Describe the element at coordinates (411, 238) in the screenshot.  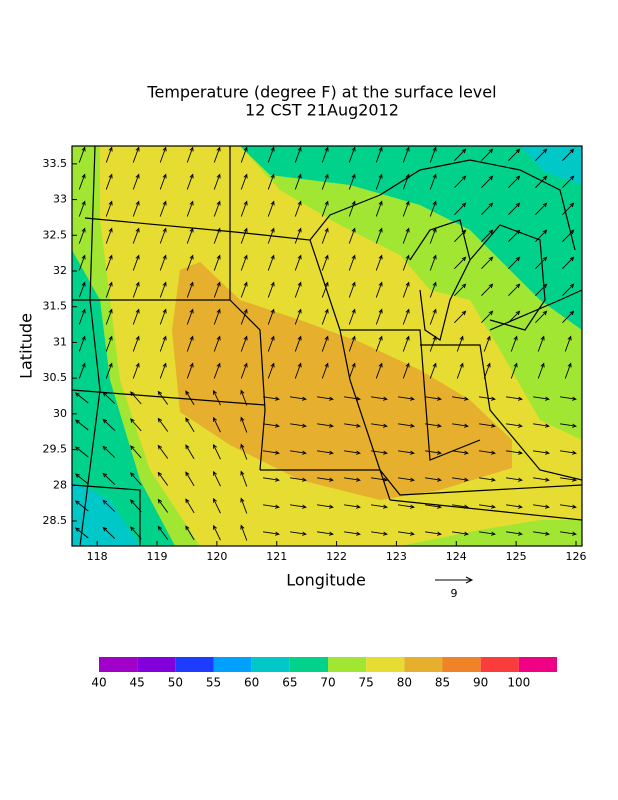
I see `field-region` at that location.